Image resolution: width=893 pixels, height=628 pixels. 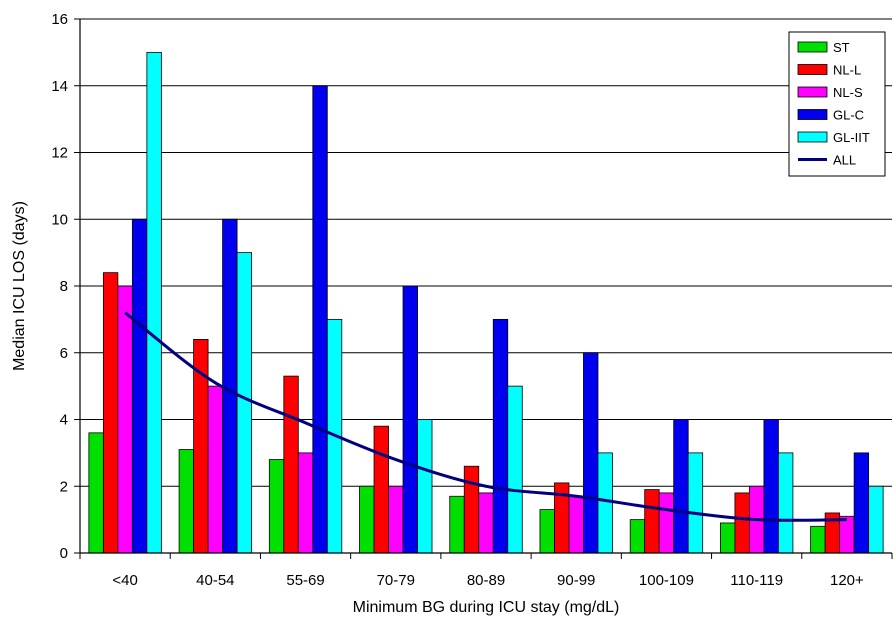 What do you see at coordinates (59, 153) in the screenshot?
I see `y-tick-label: 12` at bounding box center [59, 153].